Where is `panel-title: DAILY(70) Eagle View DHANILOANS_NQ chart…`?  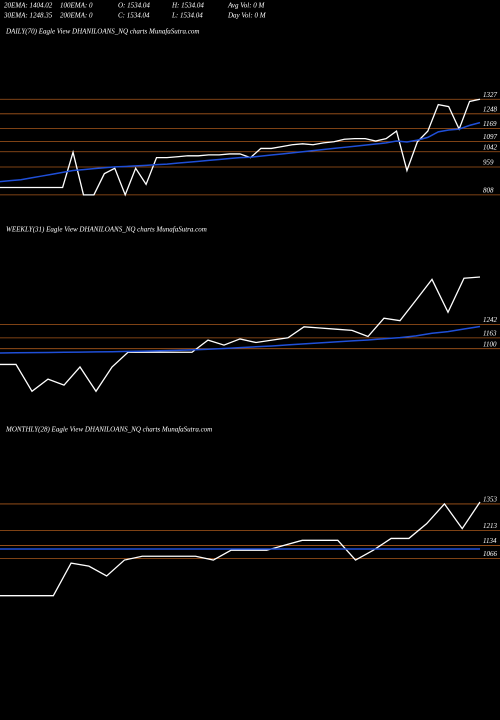 panel-title: DAILY(70) Eagle View DHANILOANS_NQ chart… is located at coordinates (102, 32).